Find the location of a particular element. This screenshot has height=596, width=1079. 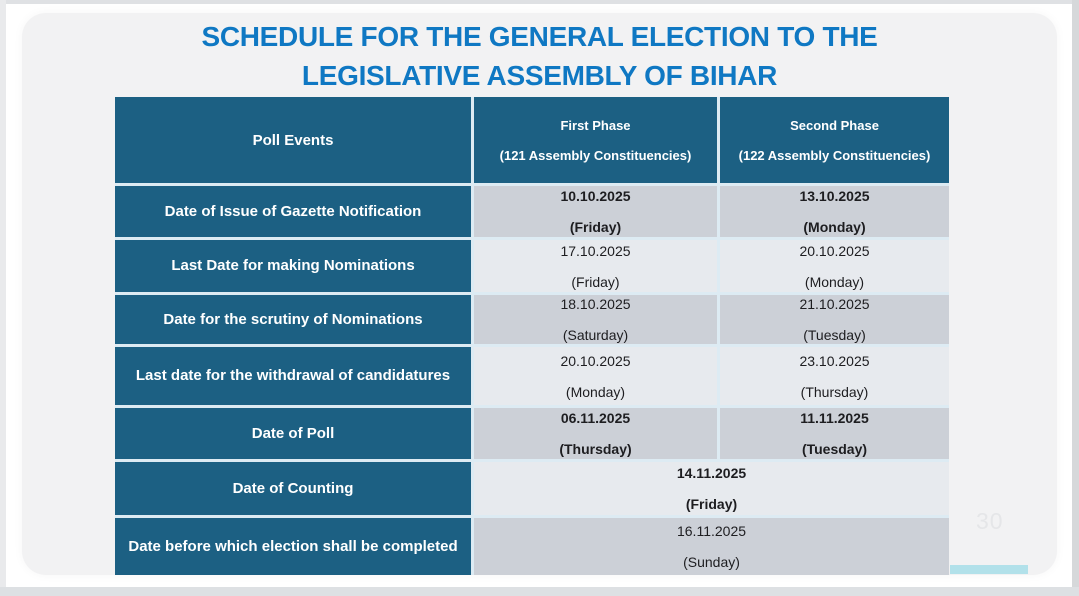

event-cell-scrutiny: Date for the scrutiny of Nominations is located at coordinates (293, 319).